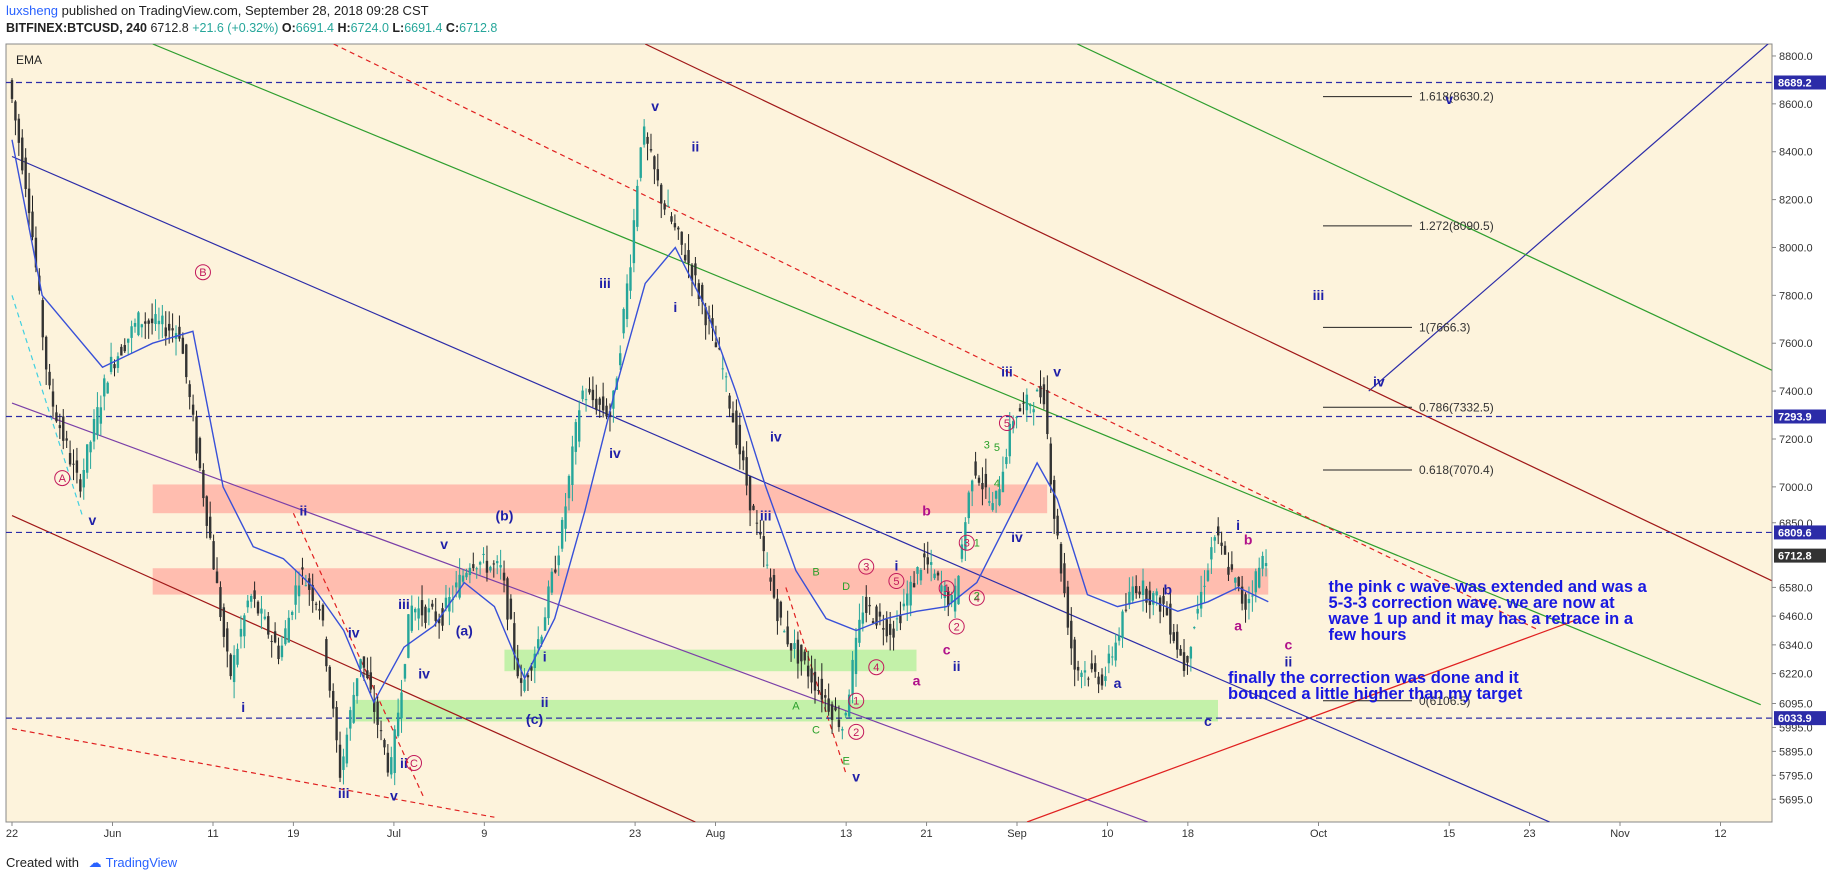 Image resolution: width=1828 pixels, height=882 pixels. Describe the element at coordinates (505, 515) in the screenshot. I see `wave-label: (b)` at that location.